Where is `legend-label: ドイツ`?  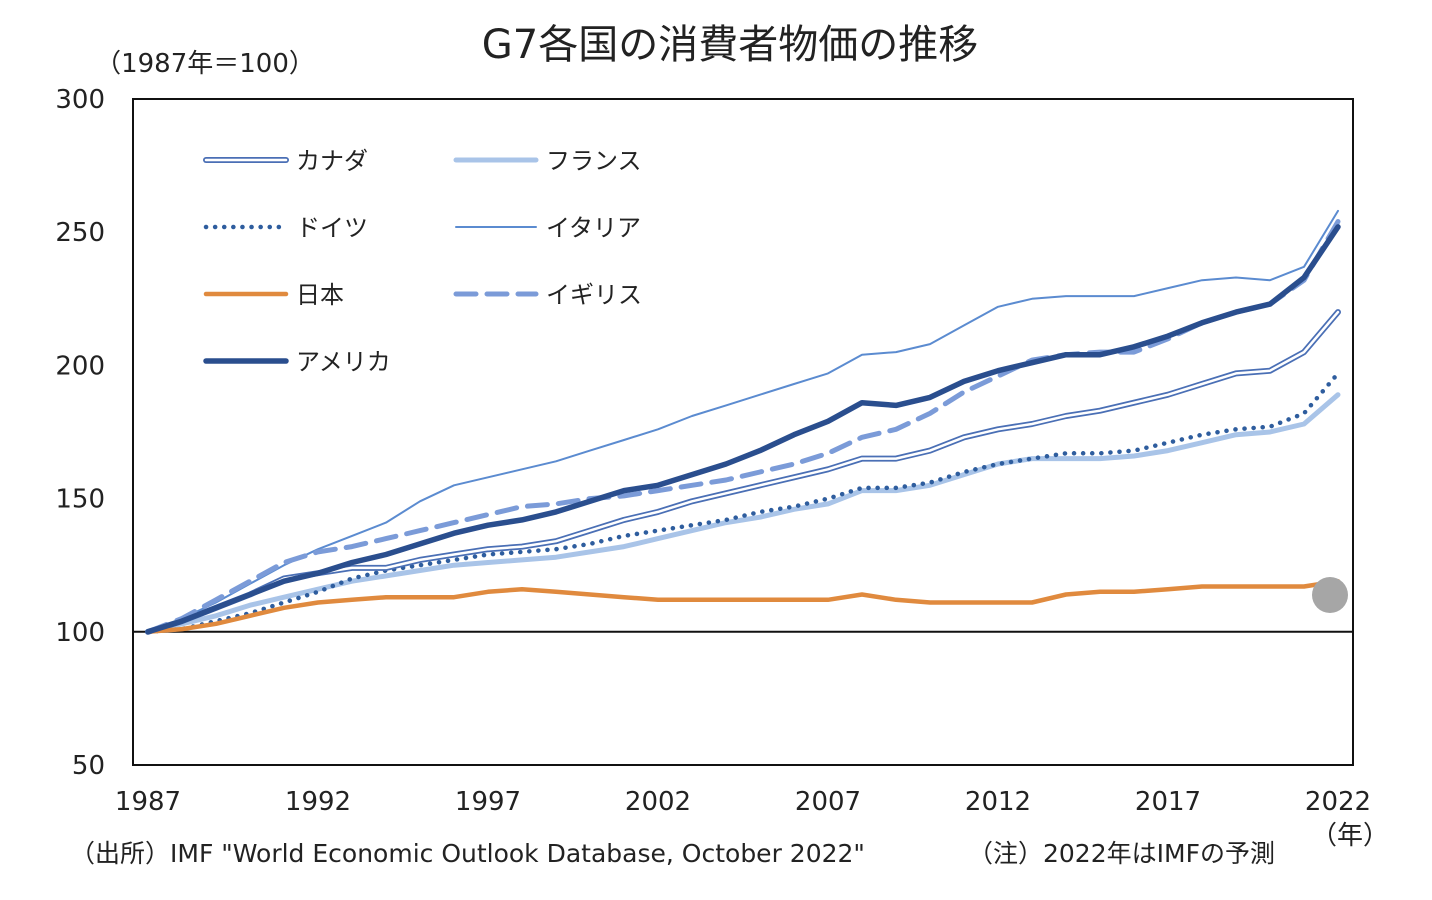
legend-label: ドイツ is located at coordinates (332, 228).